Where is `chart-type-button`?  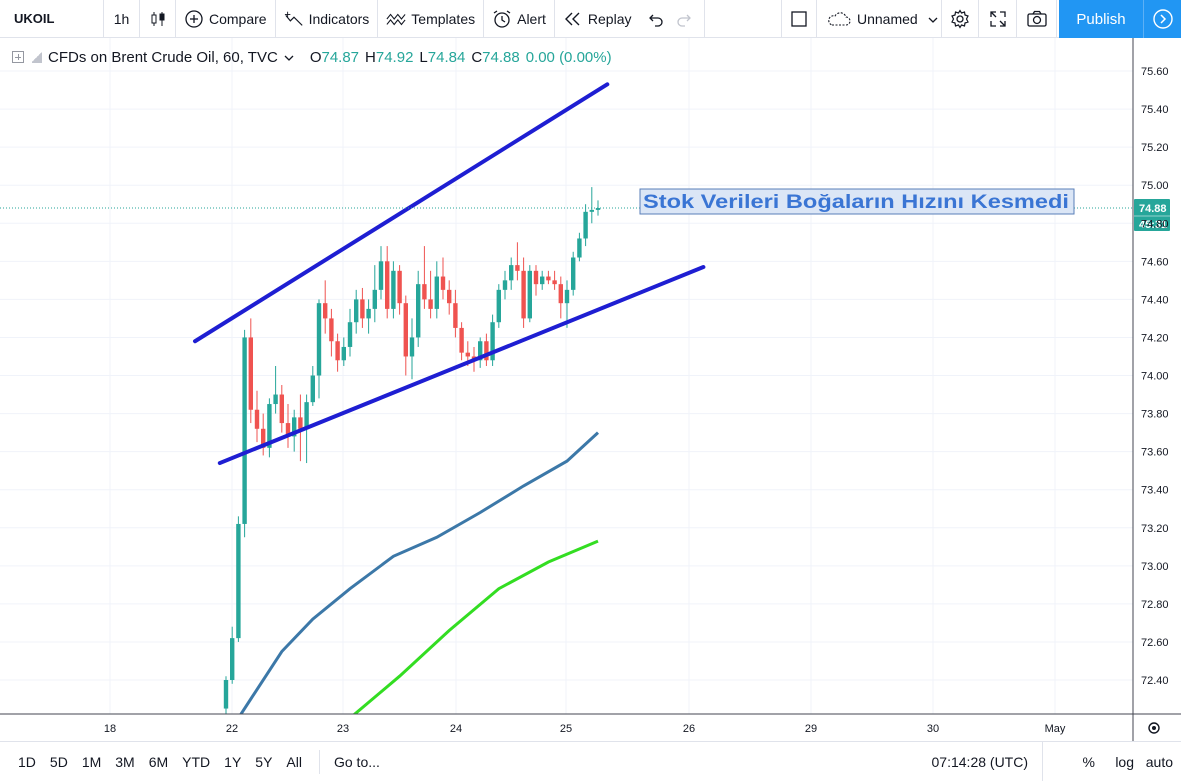
chart-type-button is located at coordinates (158, 19).